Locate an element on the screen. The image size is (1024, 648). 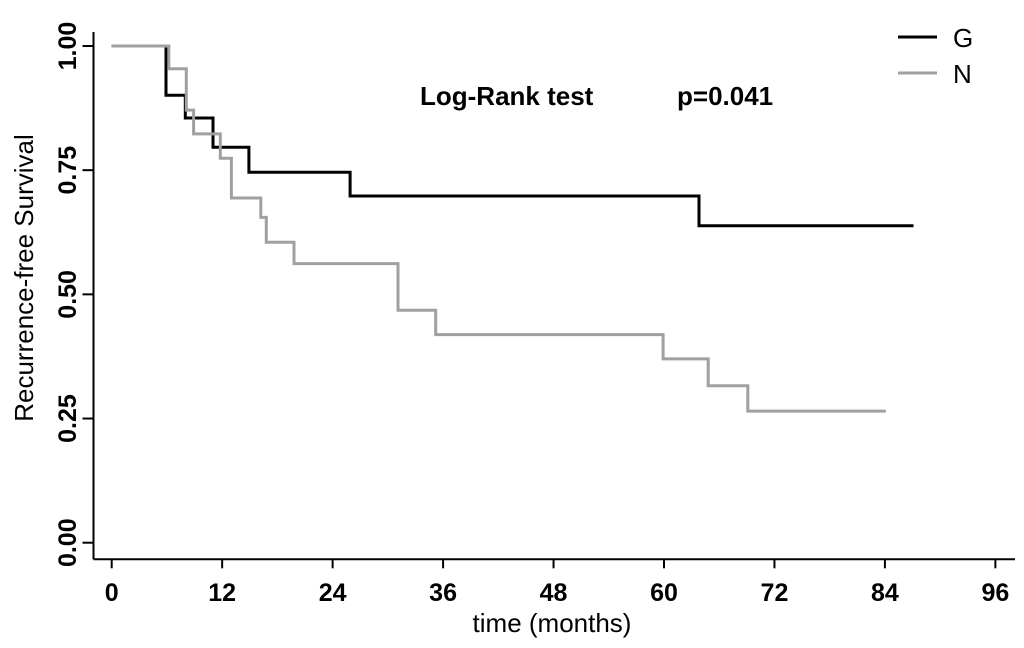
x-tick-label: 84 is located at coordinates (885, 593).